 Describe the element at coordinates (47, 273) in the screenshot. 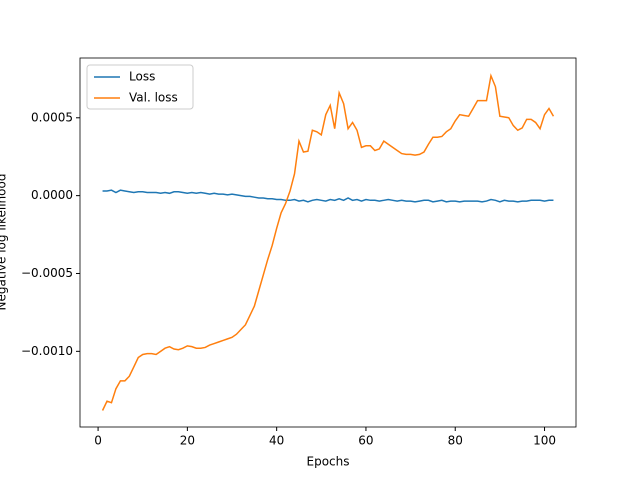

I see `y-tick-label: −0.0005` at that location.